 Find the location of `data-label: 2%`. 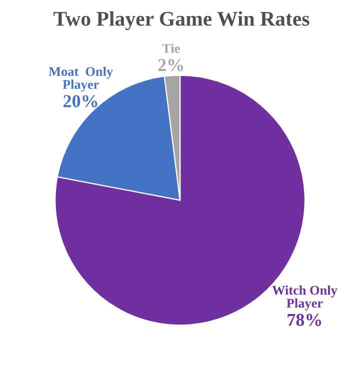

data-label: 2% is located at coordinates (170, 65).